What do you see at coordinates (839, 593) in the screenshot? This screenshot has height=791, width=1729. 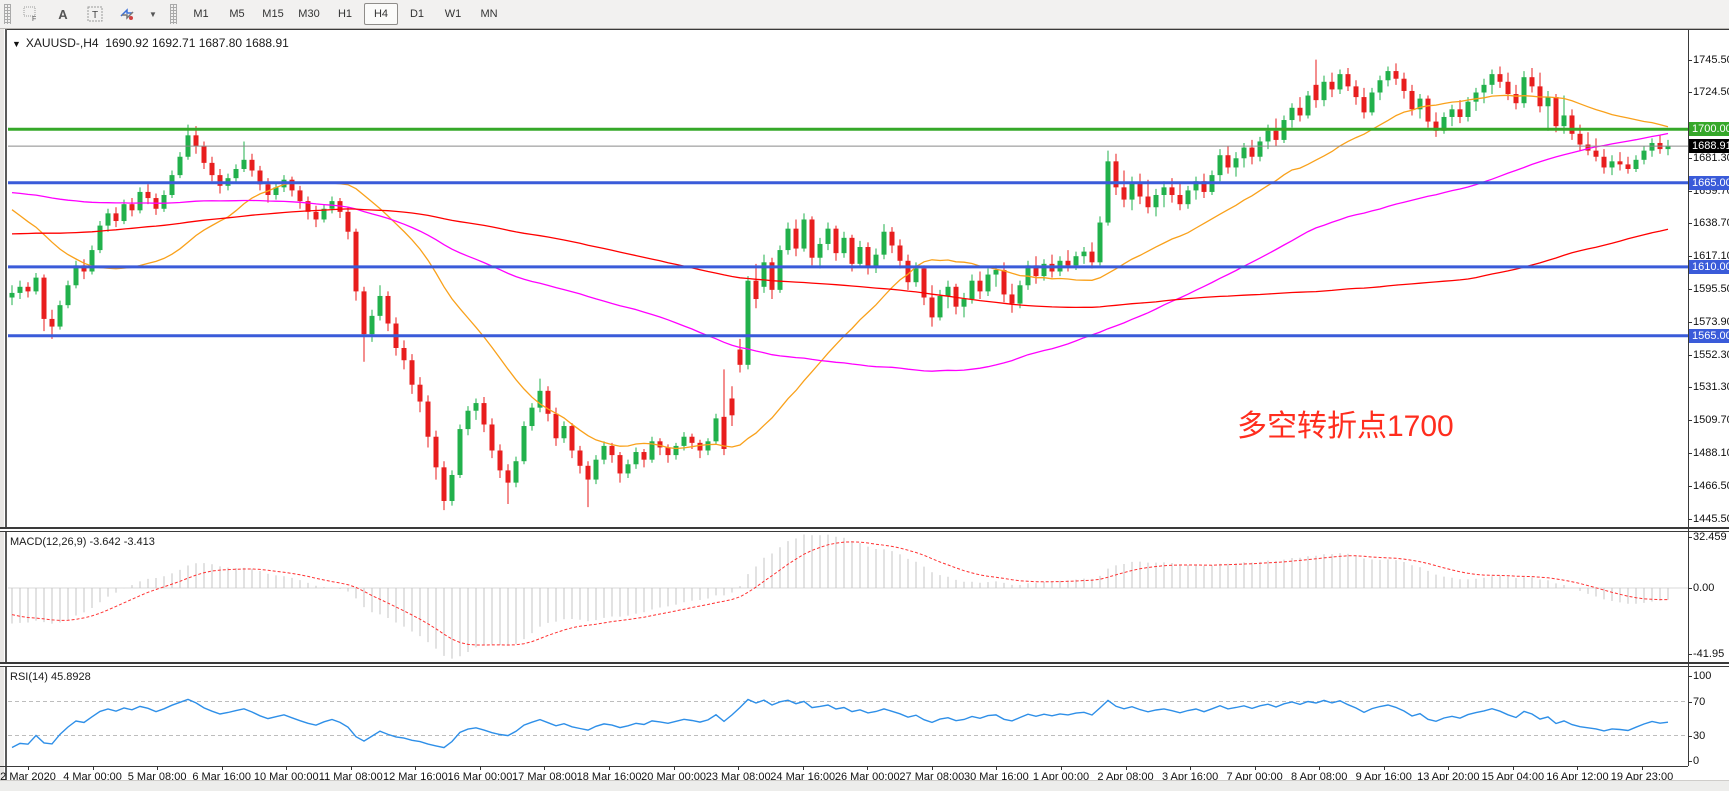 I see `macd-signal-line` at bounding box center [839, 593].